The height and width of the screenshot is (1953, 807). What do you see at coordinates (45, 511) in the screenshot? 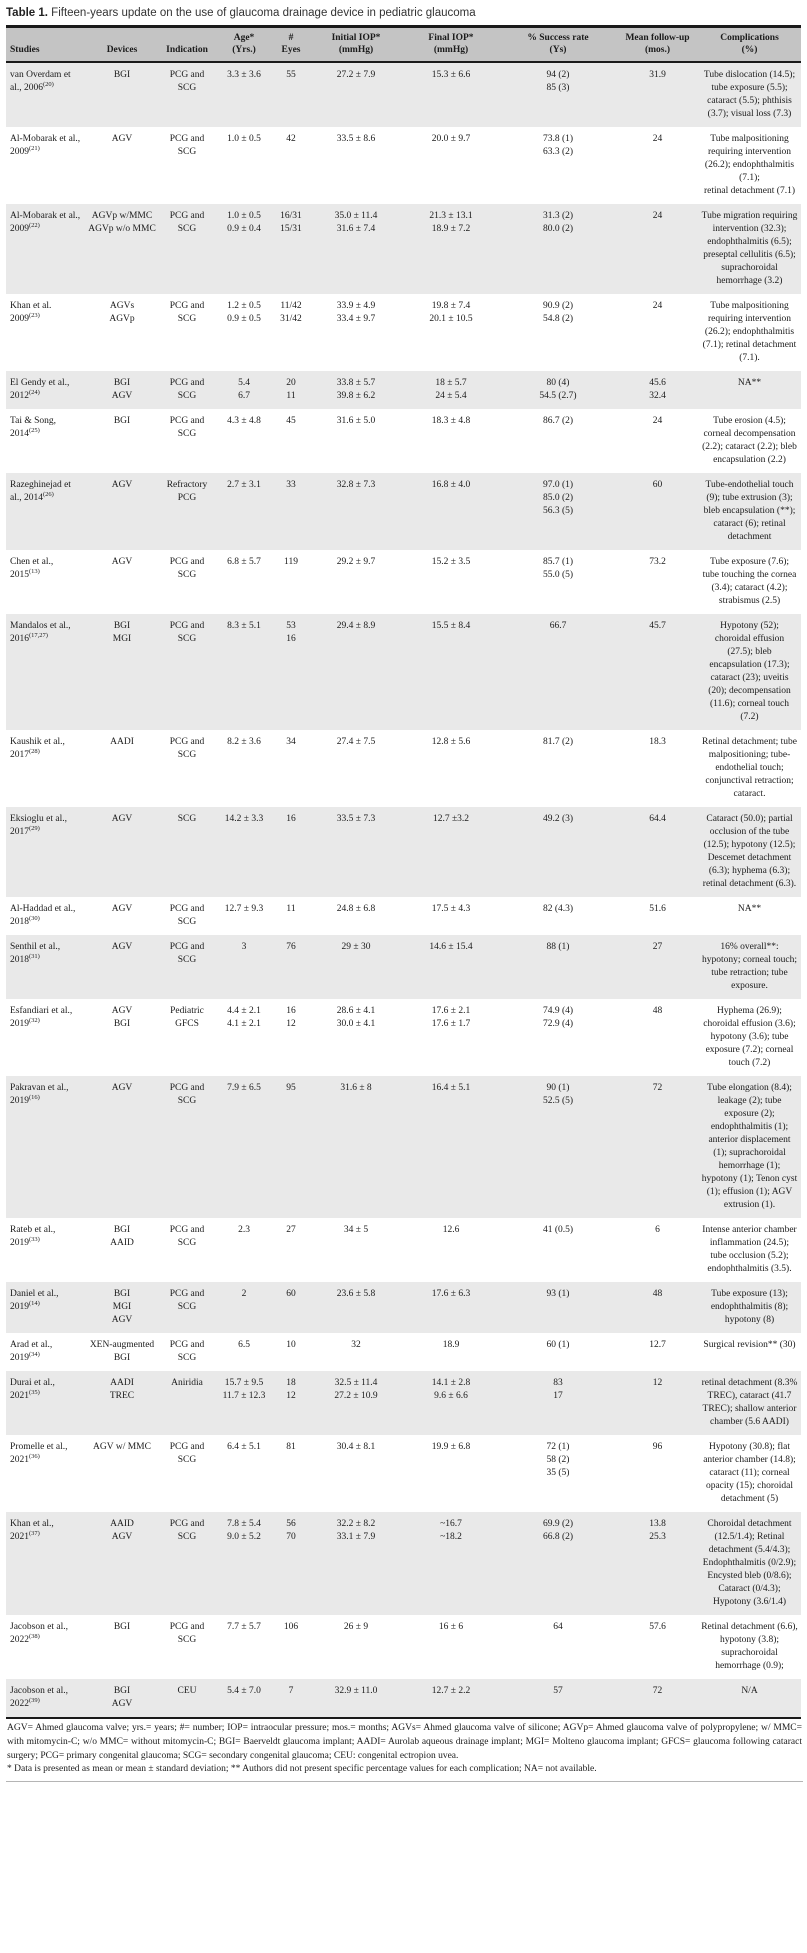
I see `study-cell: Razeghinejad et al., 2014(26)` at bounding box center [45, 511].